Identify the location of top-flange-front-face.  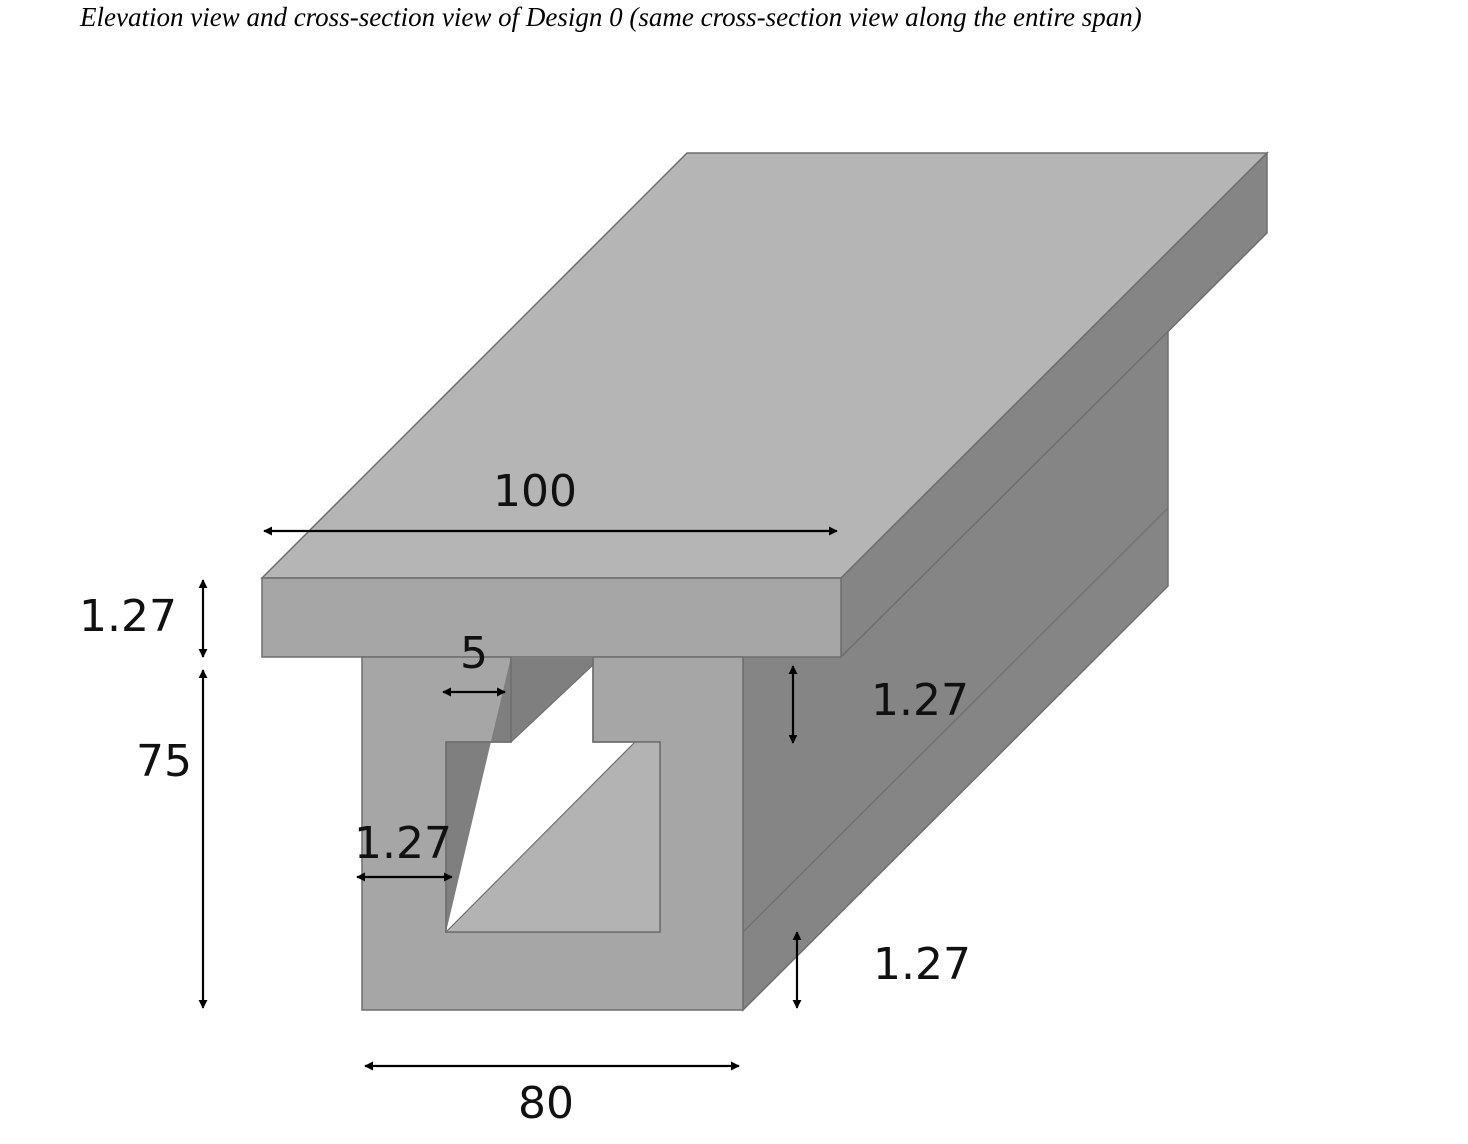
(551, 617).